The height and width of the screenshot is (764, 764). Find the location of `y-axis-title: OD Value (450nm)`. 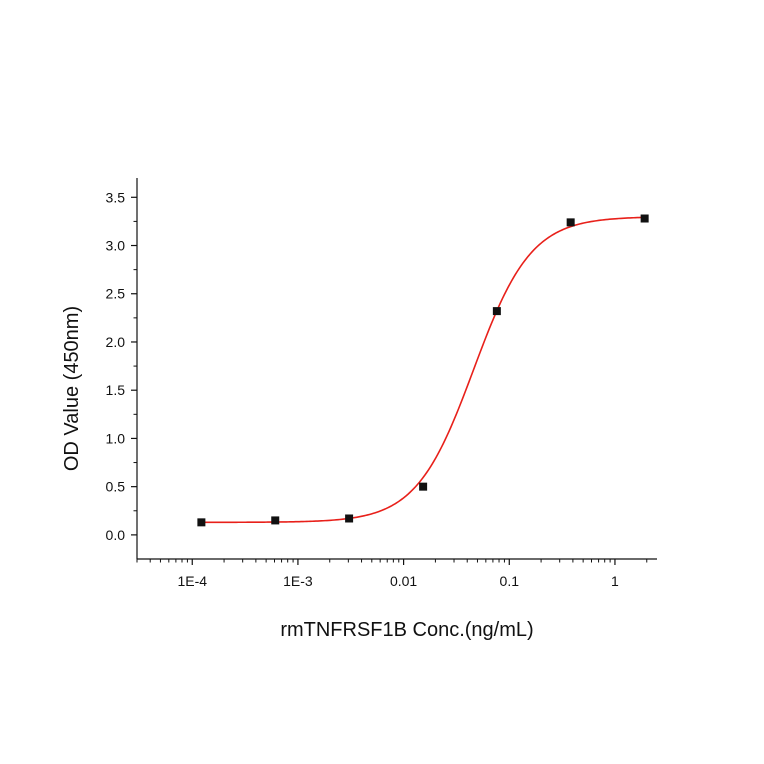

y-axis-title: OD Value (450nm) is located at coordinates (72, 388).